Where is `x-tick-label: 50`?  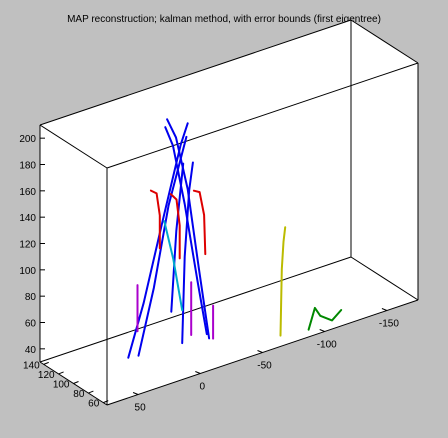 x-tick-label: 50 is located at coordinates (141, 408).